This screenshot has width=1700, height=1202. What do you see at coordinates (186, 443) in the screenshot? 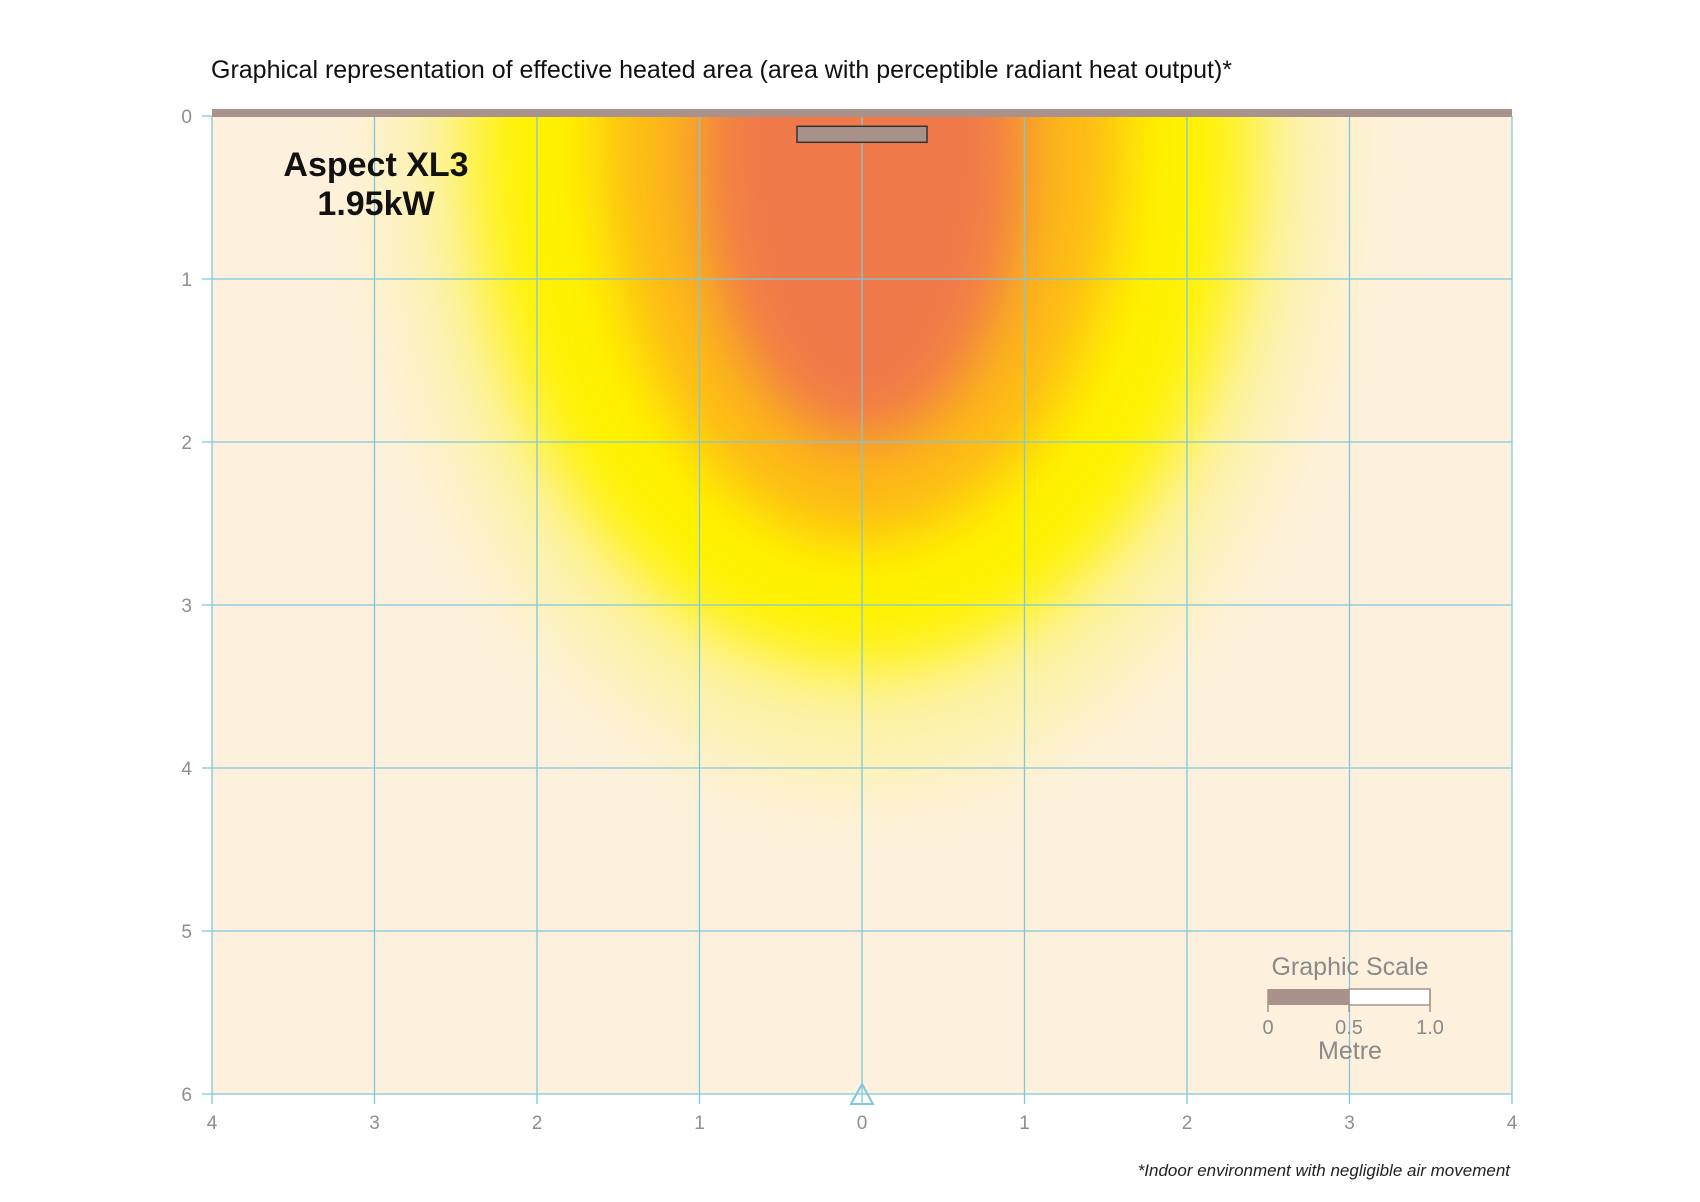
I see `y-tick-label: 2` at bounding box center [186, 443].